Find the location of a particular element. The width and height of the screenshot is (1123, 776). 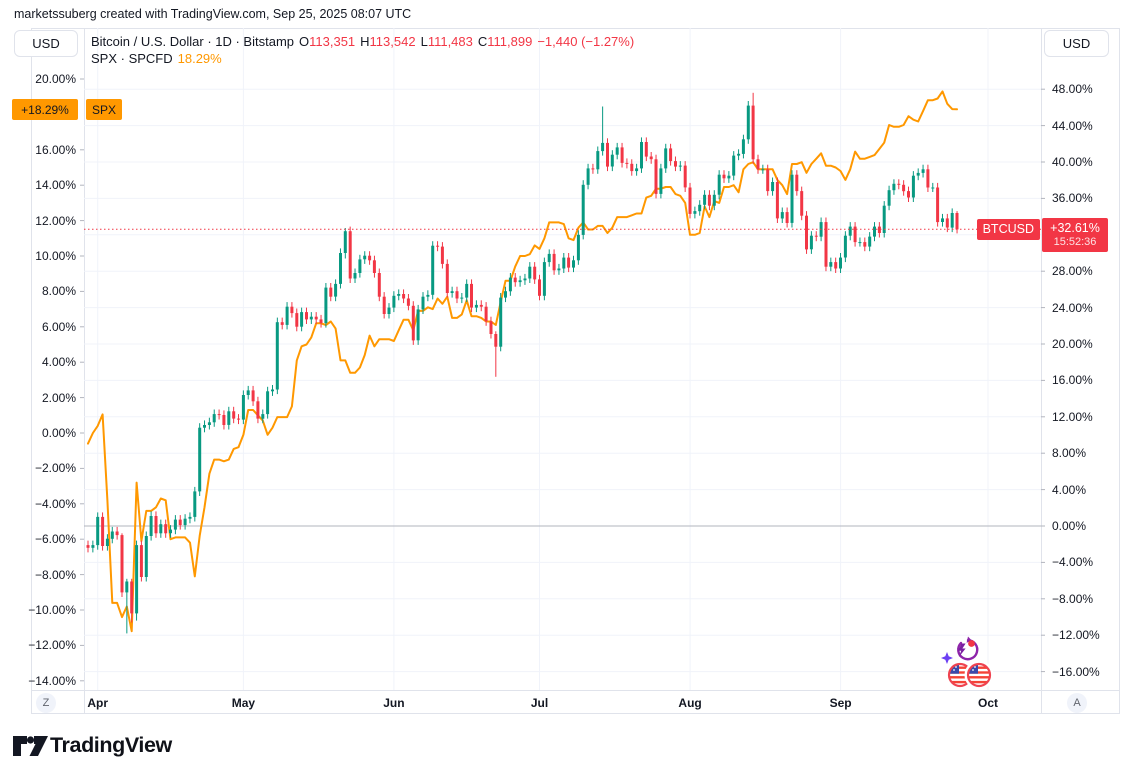

left-axis-tick-label: 16.00% is located at coordinates (55, 149).